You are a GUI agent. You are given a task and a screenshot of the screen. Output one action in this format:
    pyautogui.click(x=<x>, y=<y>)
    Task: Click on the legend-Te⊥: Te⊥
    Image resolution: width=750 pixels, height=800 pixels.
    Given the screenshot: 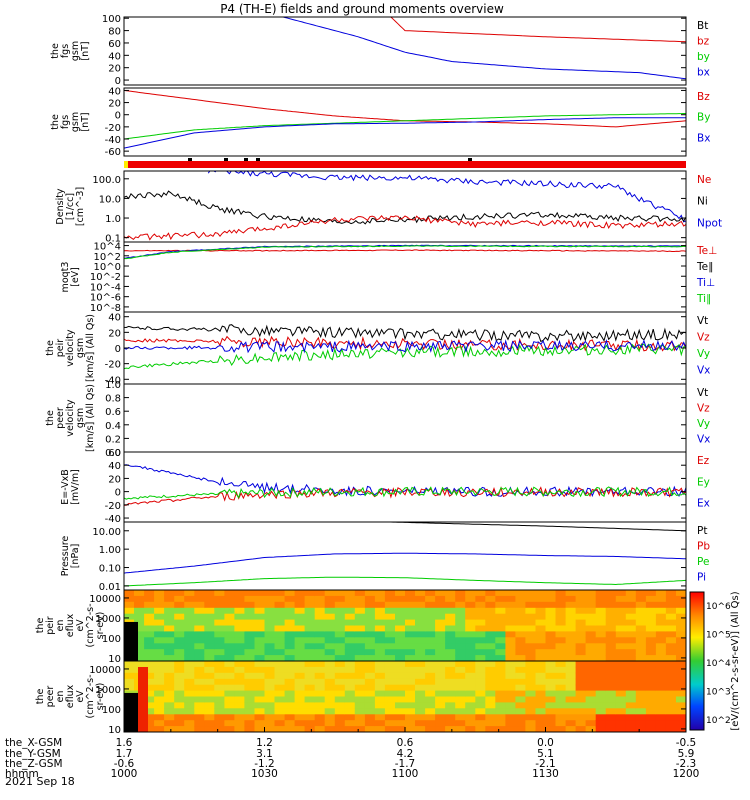 What is the action you would take?
    pyautogui.click(x=706, y=251)
    